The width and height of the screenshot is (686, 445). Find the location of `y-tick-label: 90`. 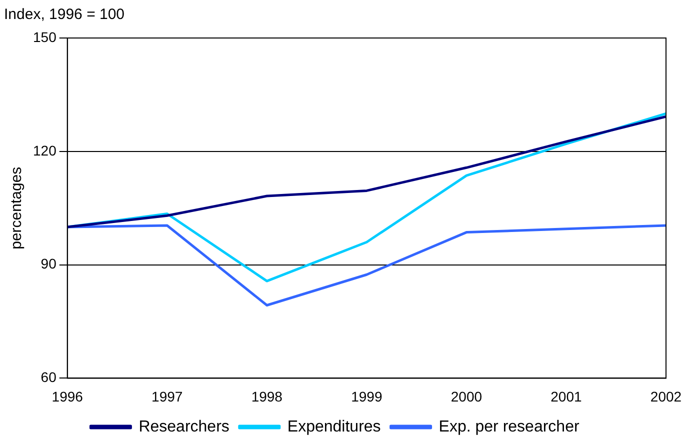

y-tick-label: 90 is located at coordinates (48, 264).